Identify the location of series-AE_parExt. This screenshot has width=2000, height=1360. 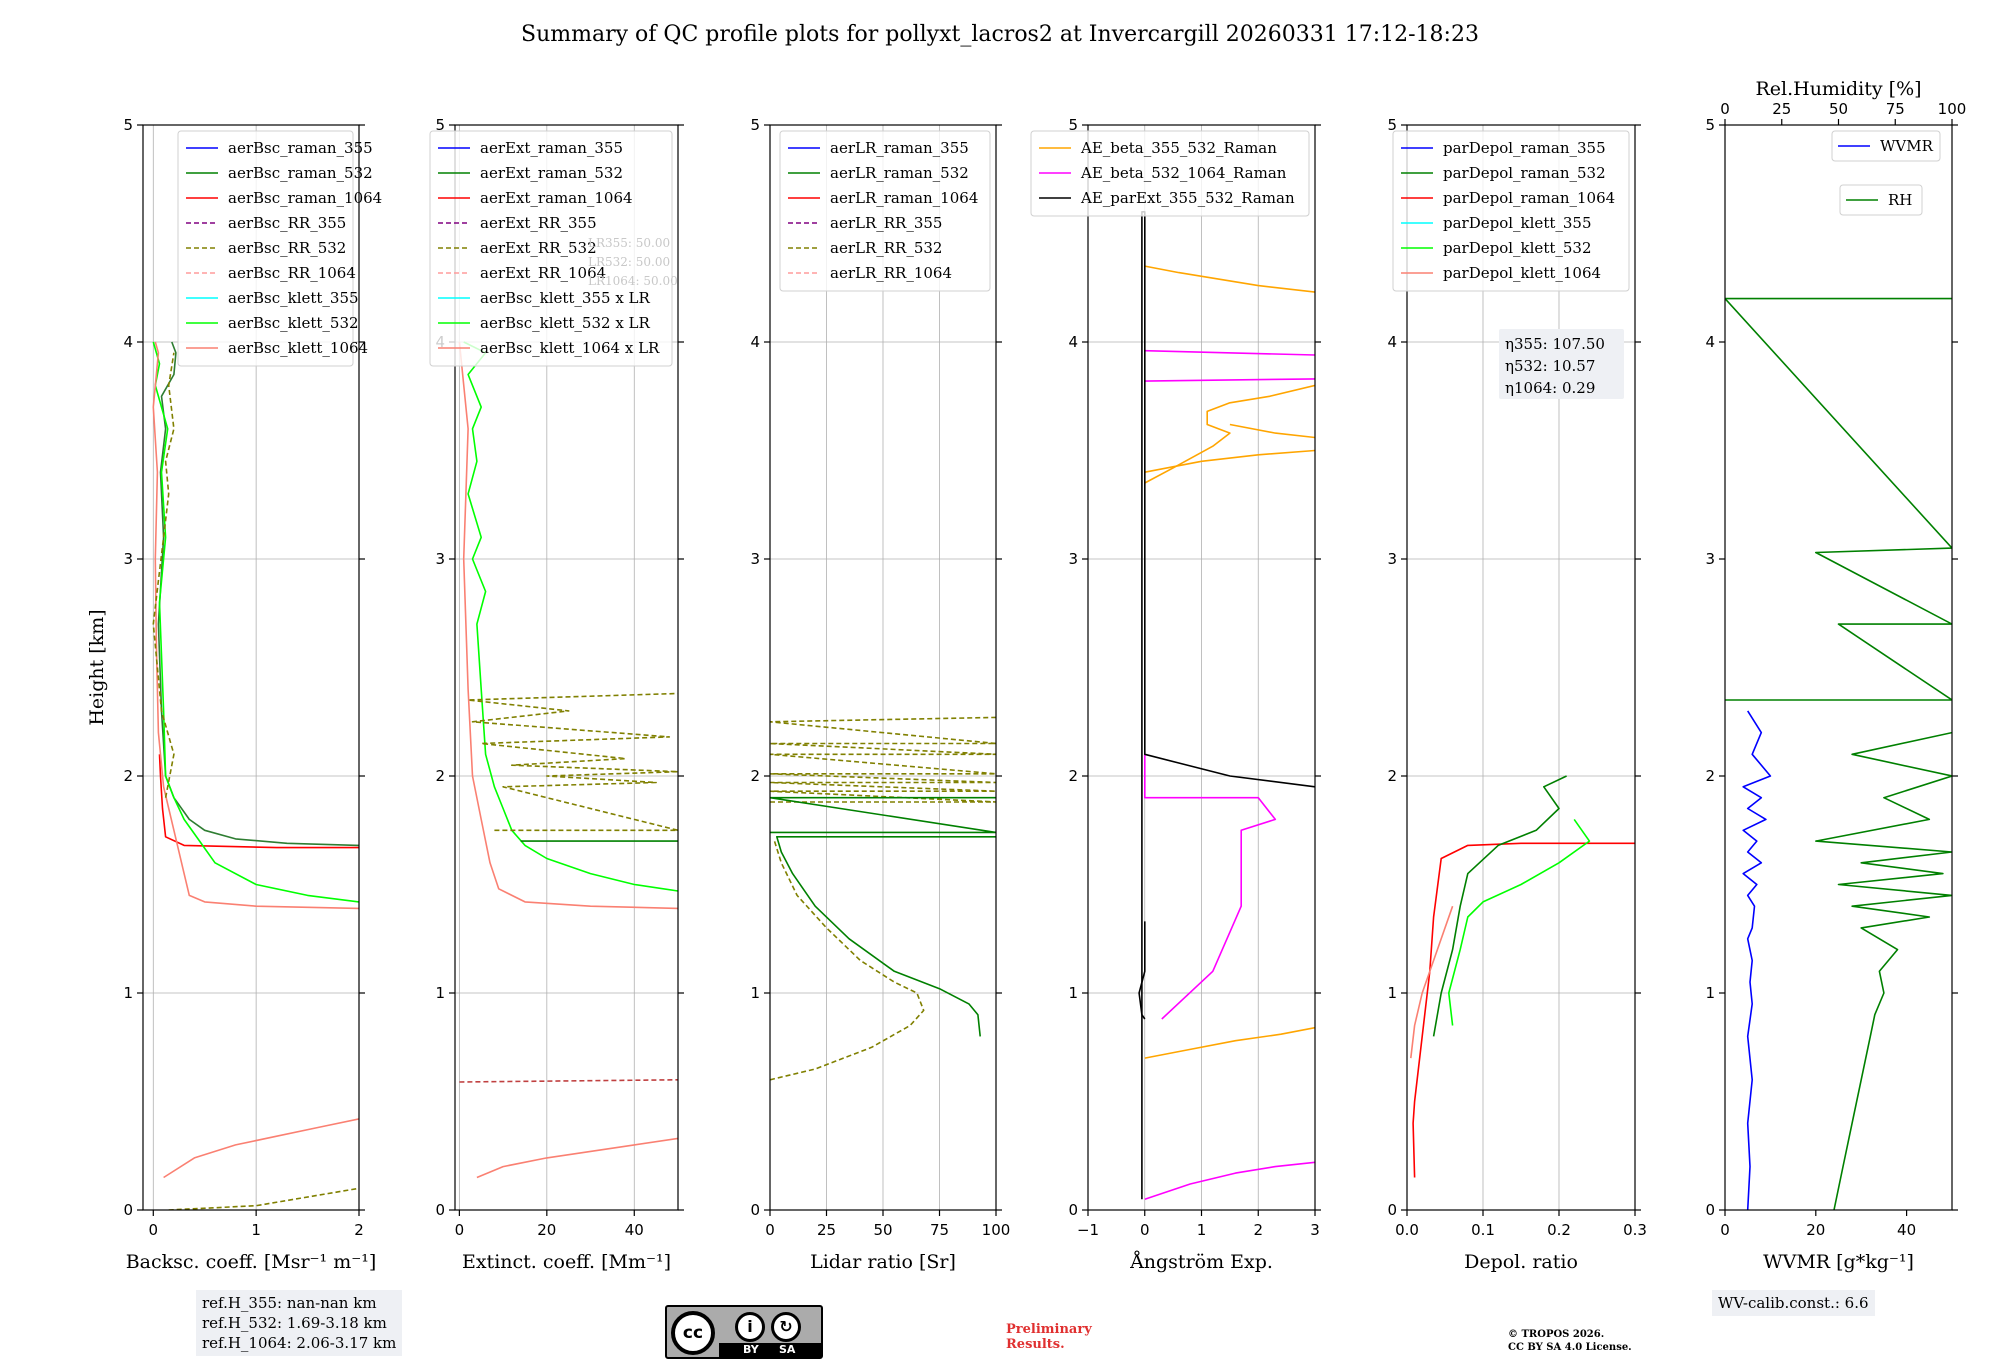
(1228, 705).